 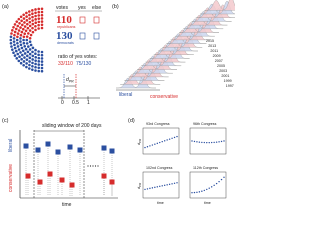 What do you see at coordinates (5, 7) in the screenshot?
I see `panel-label: (a)` at bounding box center [5, 7].